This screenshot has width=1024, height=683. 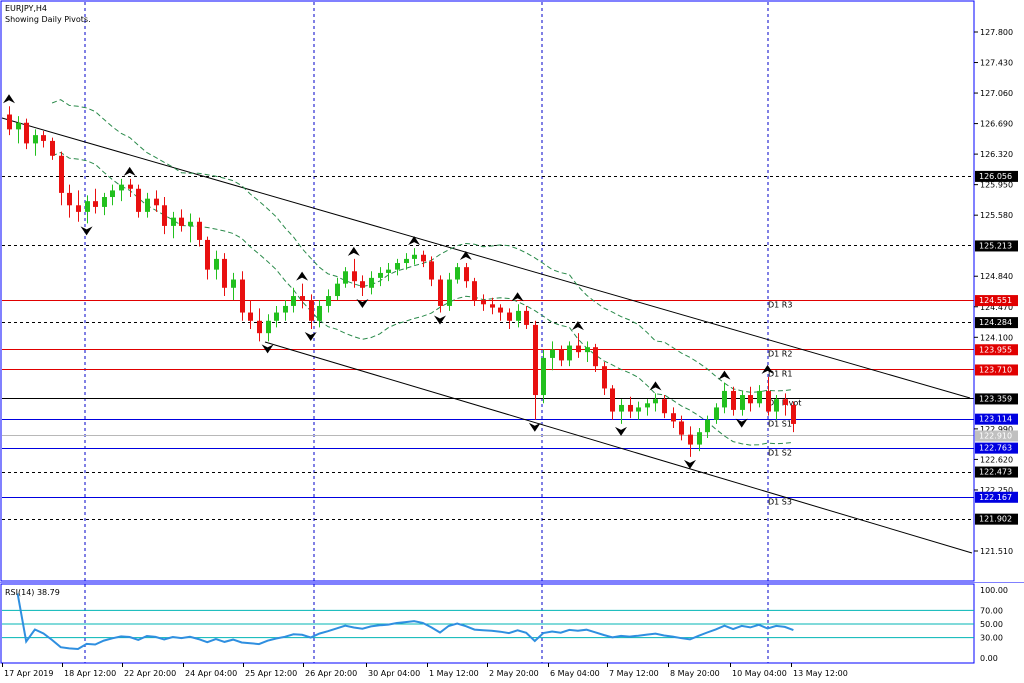 I want to click on price-tag-label: 122.473, so click(x=995, y=472).